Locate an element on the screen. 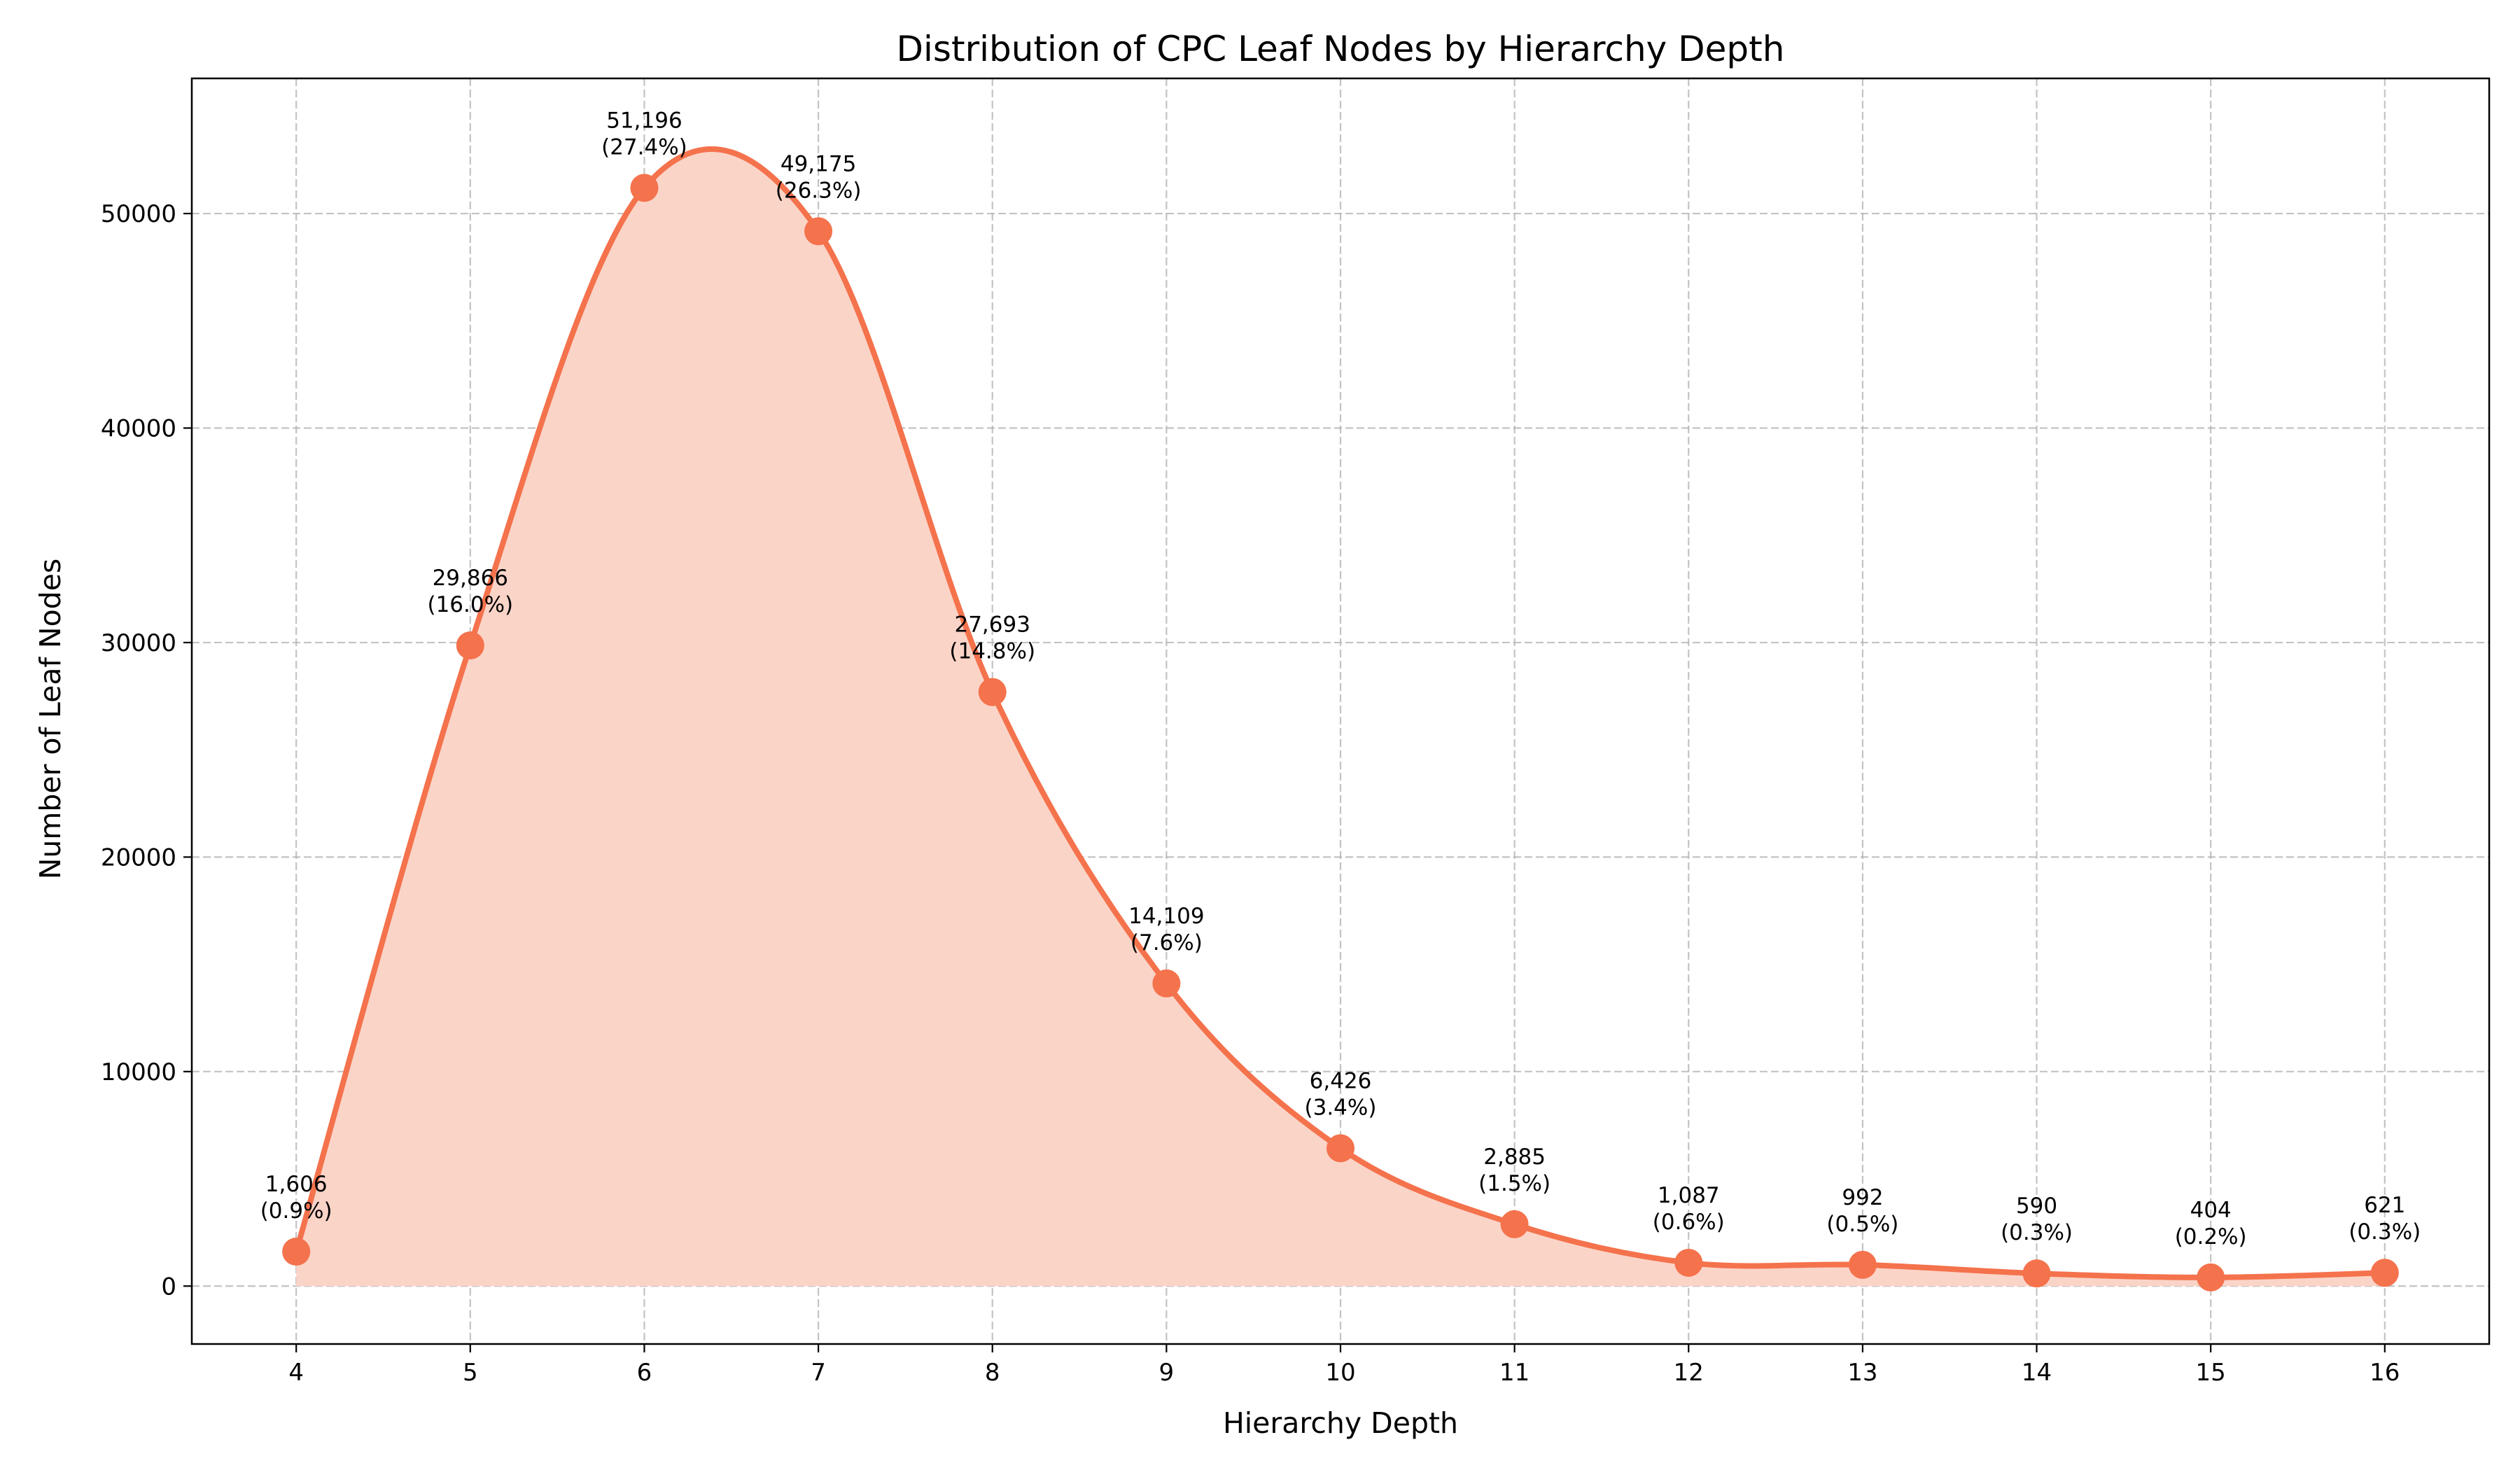 Image resolution: width=2520 pixels, height=1470 pixels. x-tick-label: 12 is located at coordinates (1689, 1373).